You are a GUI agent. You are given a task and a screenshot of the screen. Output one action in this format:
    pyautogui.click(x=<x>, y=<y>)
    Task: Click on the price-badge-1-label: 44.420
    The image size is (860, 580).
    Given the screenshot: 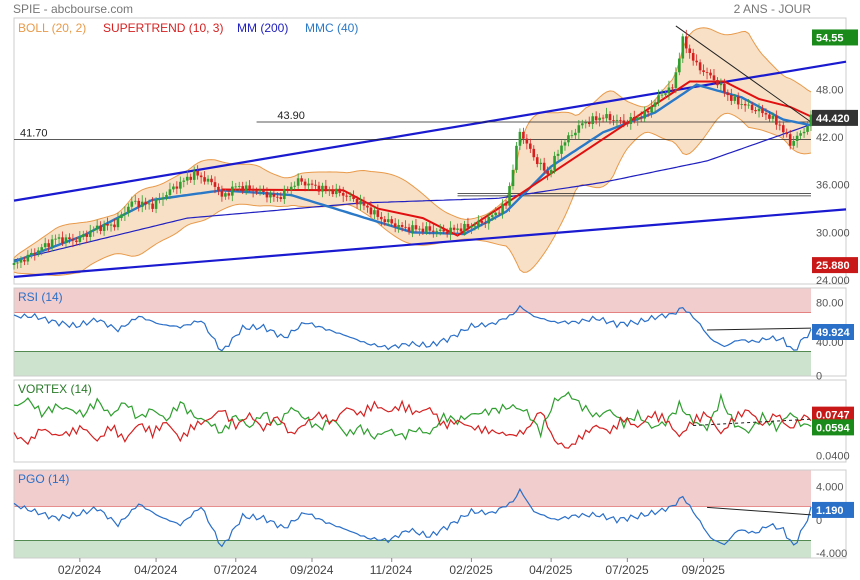 What is the action you would take?
    pyautogui.click(x=833, y=119)
    